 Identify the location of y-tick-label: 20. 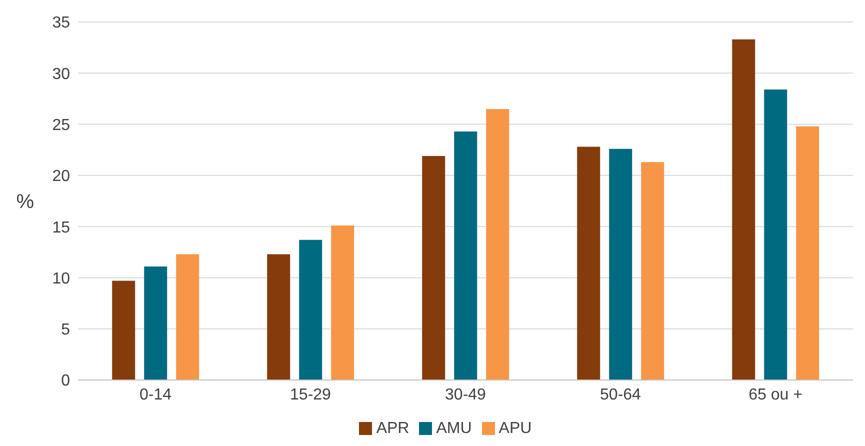
(61, 177).